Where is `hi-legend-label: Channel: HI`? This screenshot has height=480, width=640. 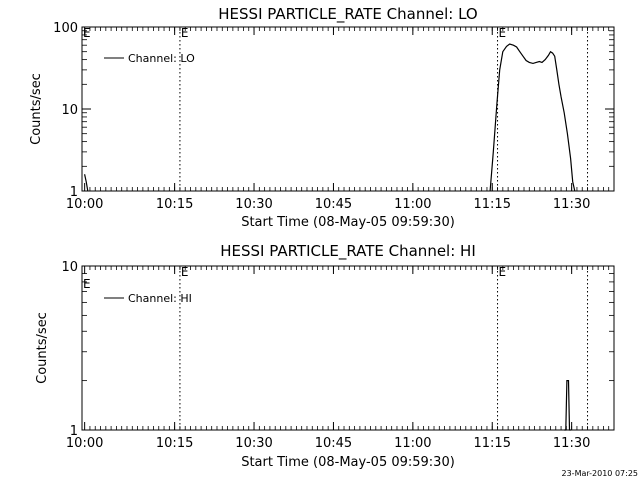
hi-legend-label: Channel: HI is located at coordinates (160, 298).